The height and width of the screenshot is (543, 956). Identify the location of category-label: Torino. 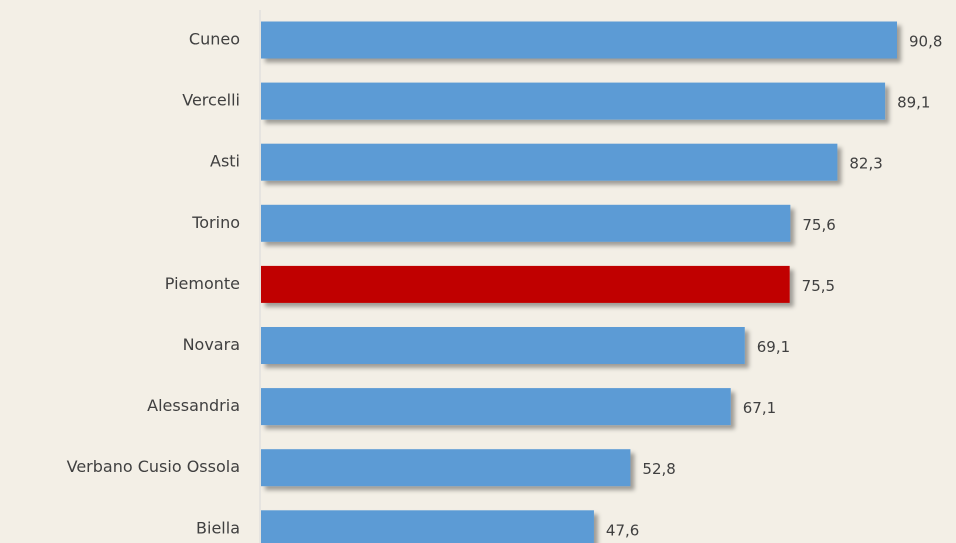
(215, 222).